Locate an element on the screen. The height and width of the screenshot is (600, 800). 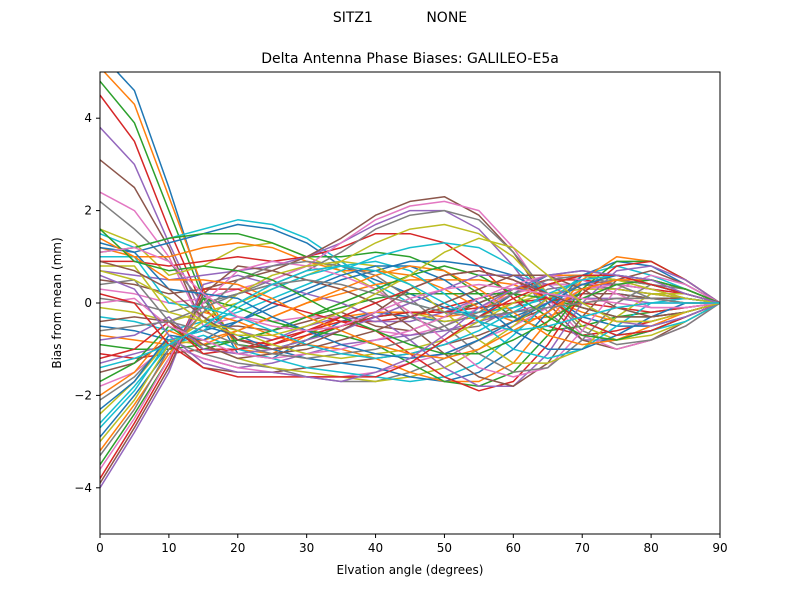
y-tick-label: 0 is located at coordinates (88, 303).